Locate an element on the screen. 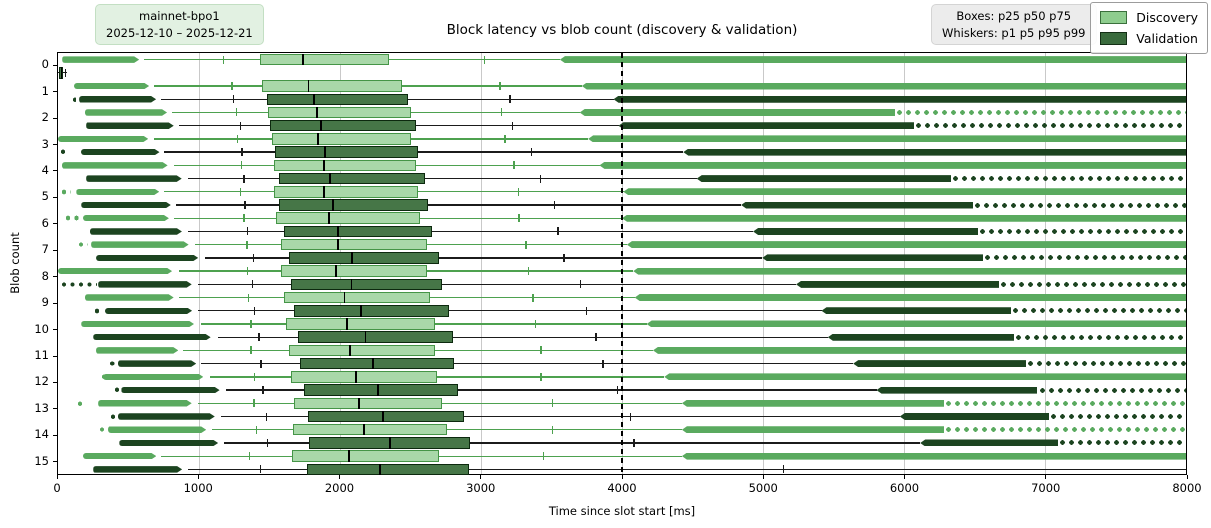  legend-swatch-validation is located at coordinates (1114, 38).